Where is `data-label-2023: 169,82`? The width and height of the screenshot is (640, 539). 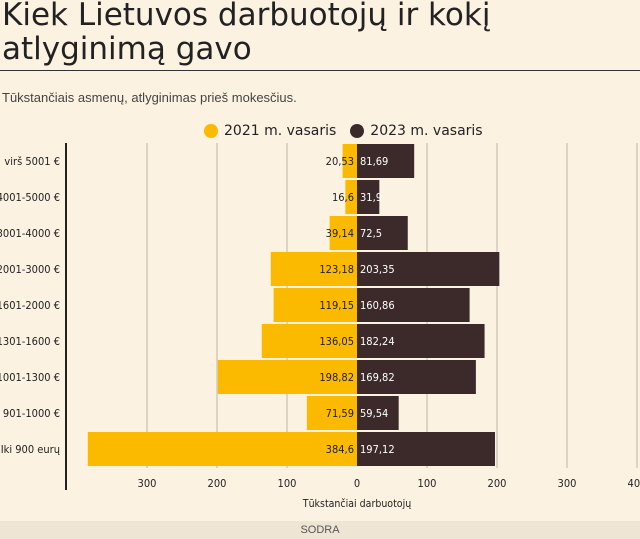 data-label-2023: 169,82 is located at coordinates (377, 377).